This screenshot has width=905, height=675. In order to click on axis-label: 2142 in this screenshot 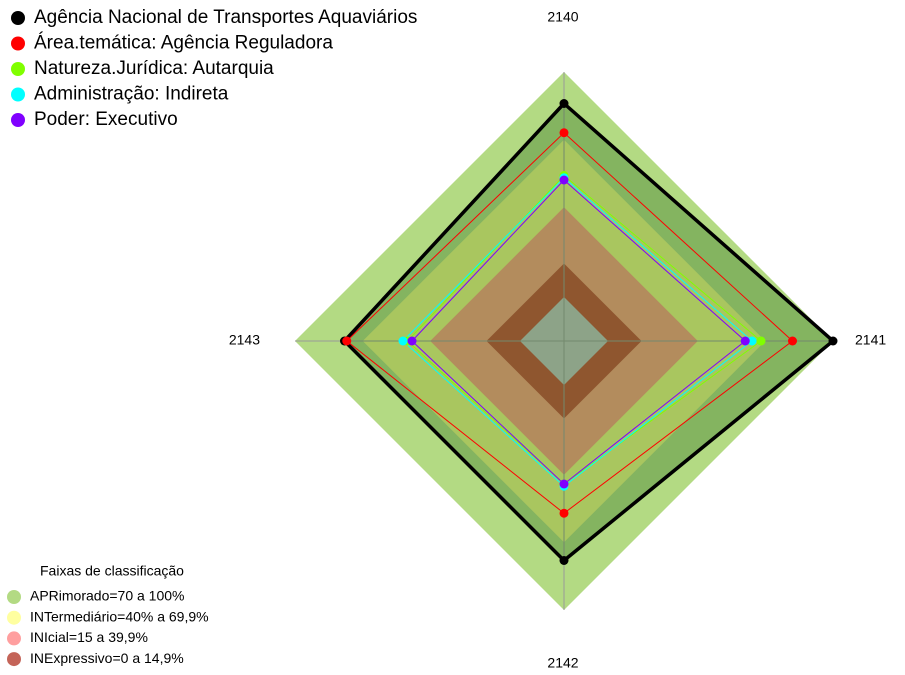, I will do `click(562, 663)`.